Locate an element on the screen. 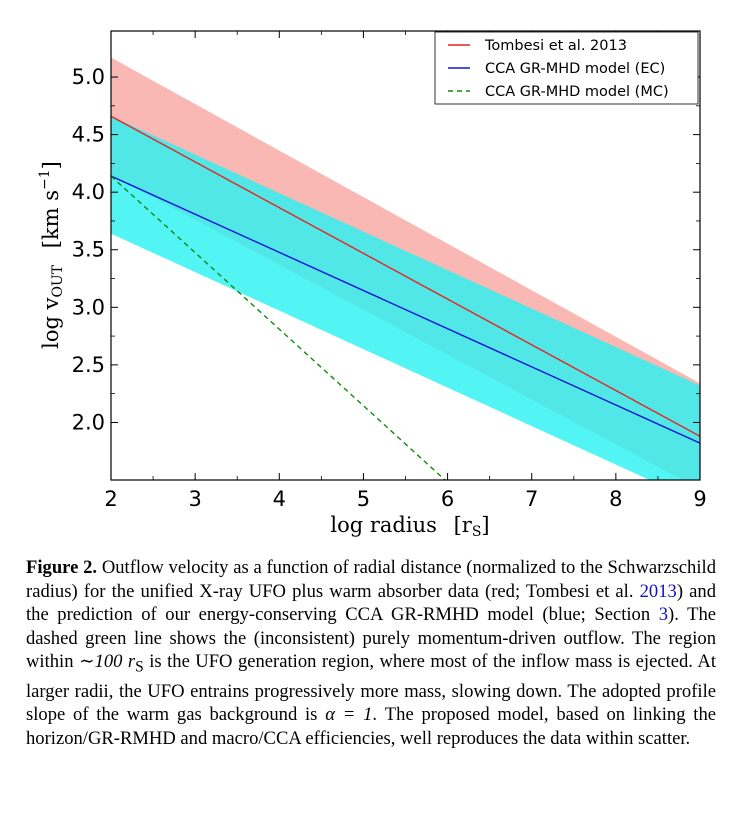 This screenshot has width=746, height=823. x-tick-label: 4 is located at coordinates (279, 499).